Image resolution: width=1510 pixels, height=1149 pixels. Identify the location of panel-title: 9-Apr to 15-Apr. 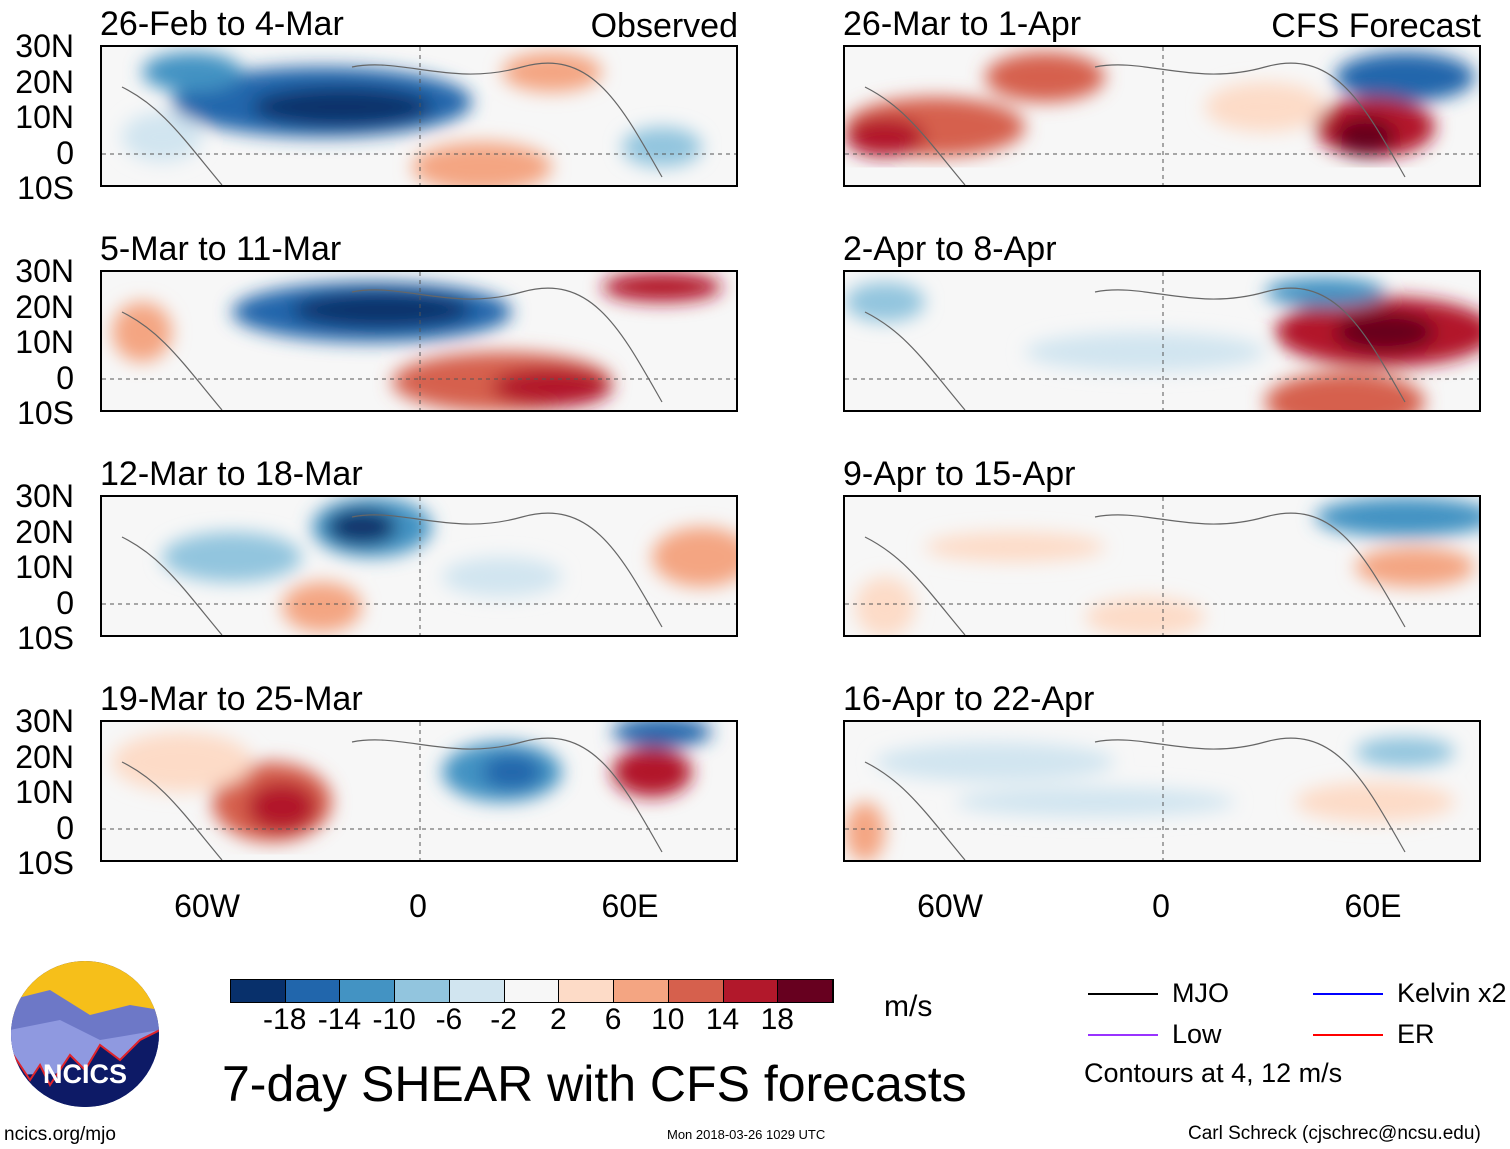
(959, 474).